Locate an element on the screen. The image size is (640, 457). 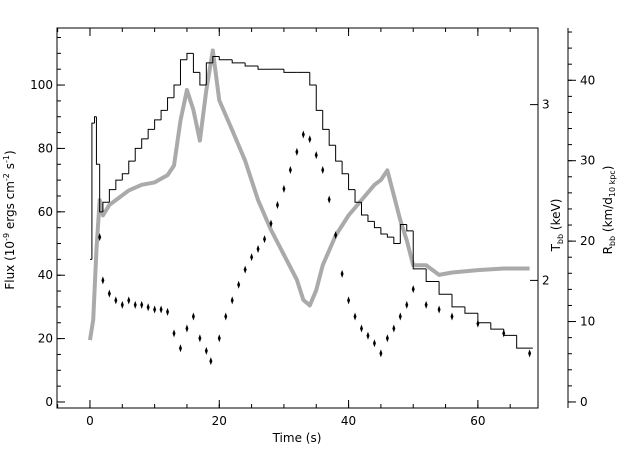
y3-axis-label: Rbb (km/d10 kpc) is located at coordinates (609, 210).